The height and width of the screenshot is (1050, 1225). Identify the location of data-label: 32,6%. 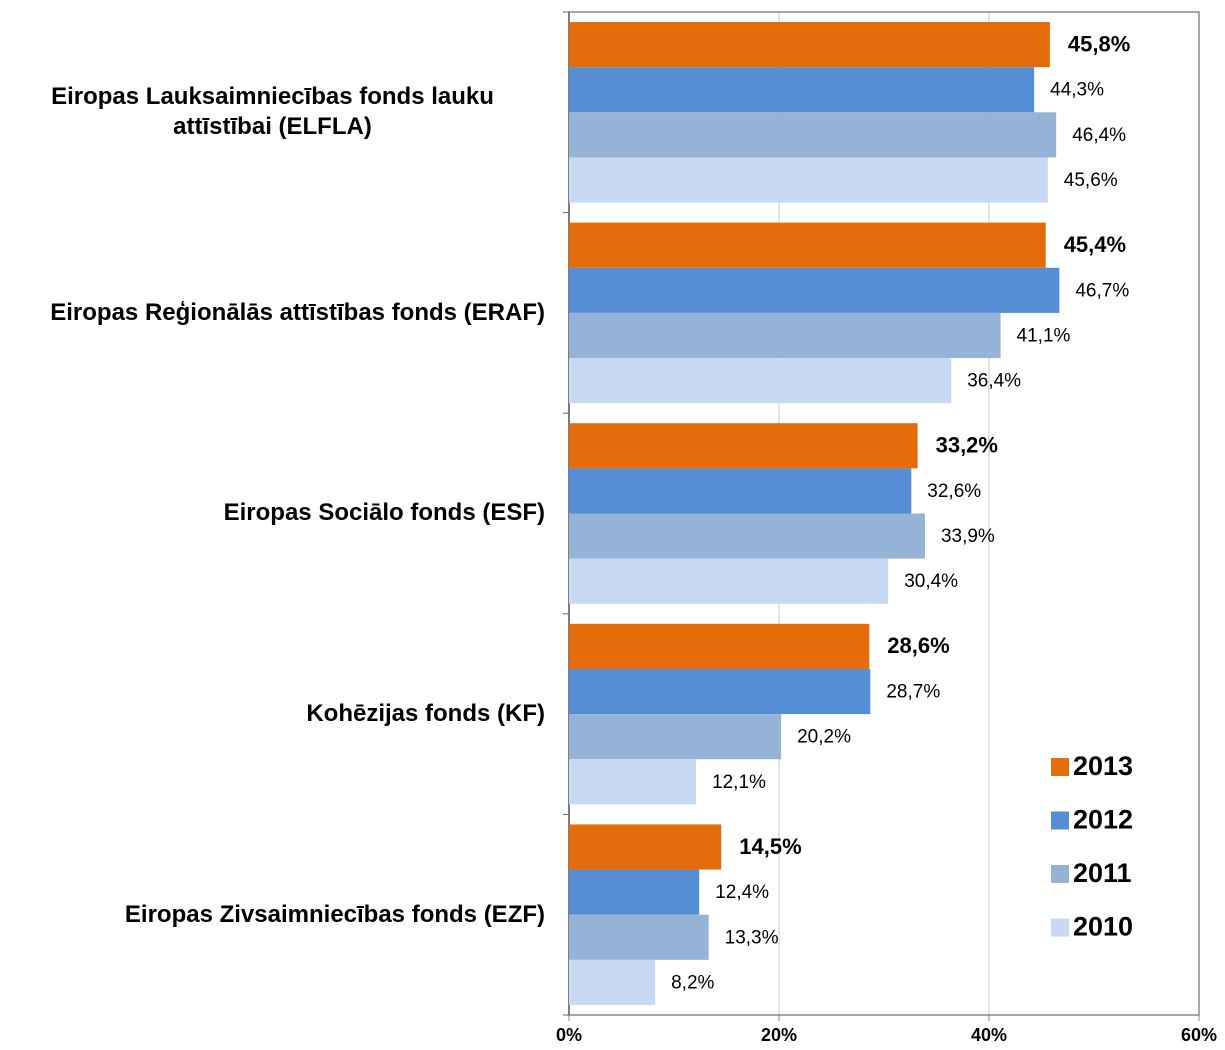
(954, 491).